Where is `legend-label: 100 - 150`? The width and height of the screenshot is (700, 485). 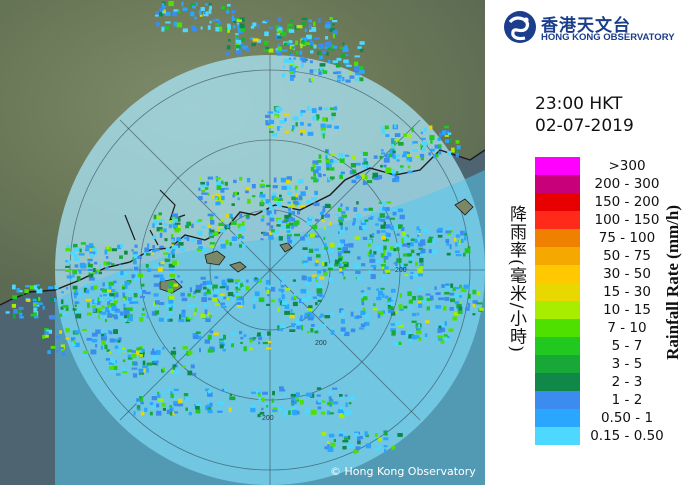 legend-label: 100 - 150 is located at coordinates (627, 220).